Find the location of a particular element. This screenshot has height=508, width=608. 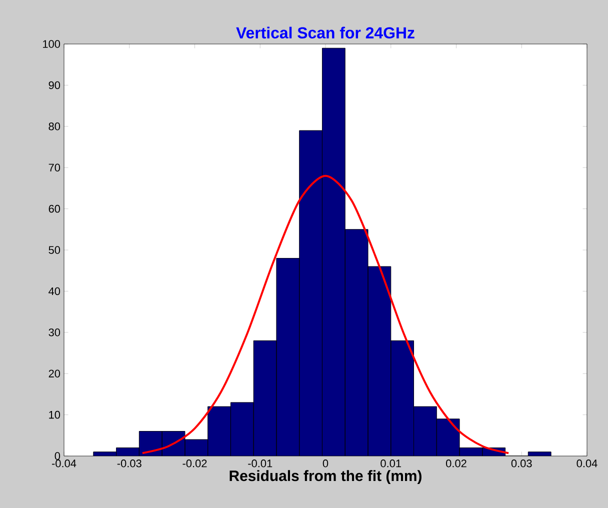

x-tick-label: -0.03 is located at coordinates (129, 464).